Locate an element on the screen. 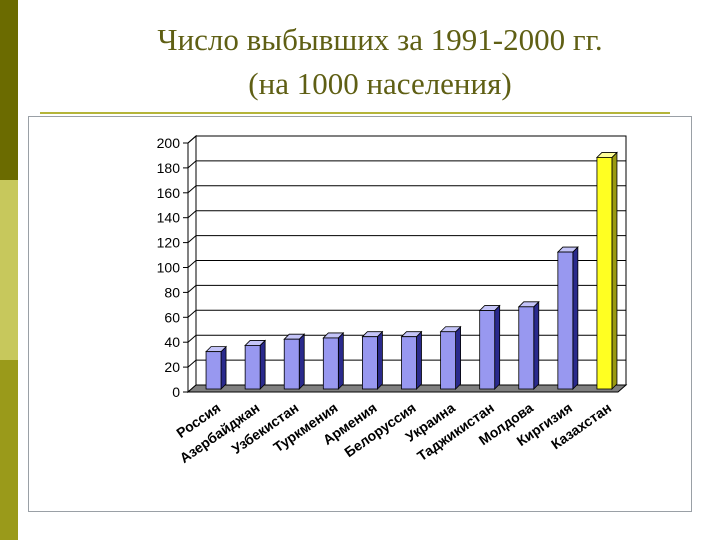 This screenshot has width=720, height=540. y-tick-label: 180 is located at coordinates (169, 168).